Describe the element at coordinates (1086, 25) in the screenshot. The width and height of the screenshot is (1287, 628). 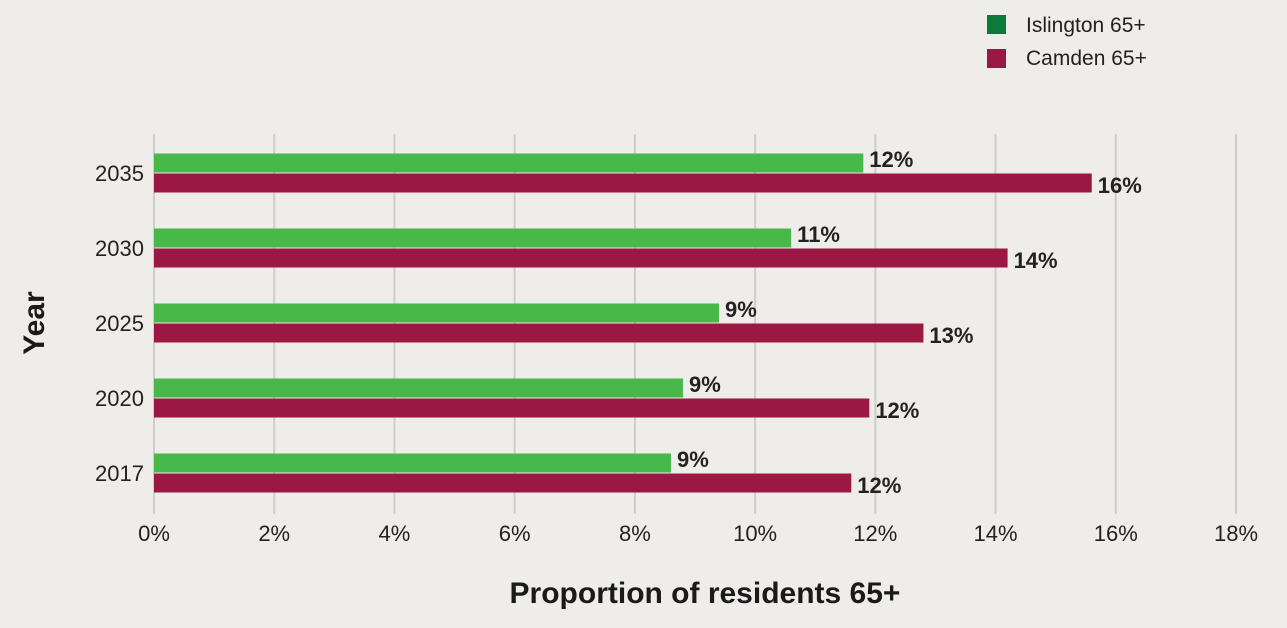
I see `legend-label-islington: Islington 65+` at that location.